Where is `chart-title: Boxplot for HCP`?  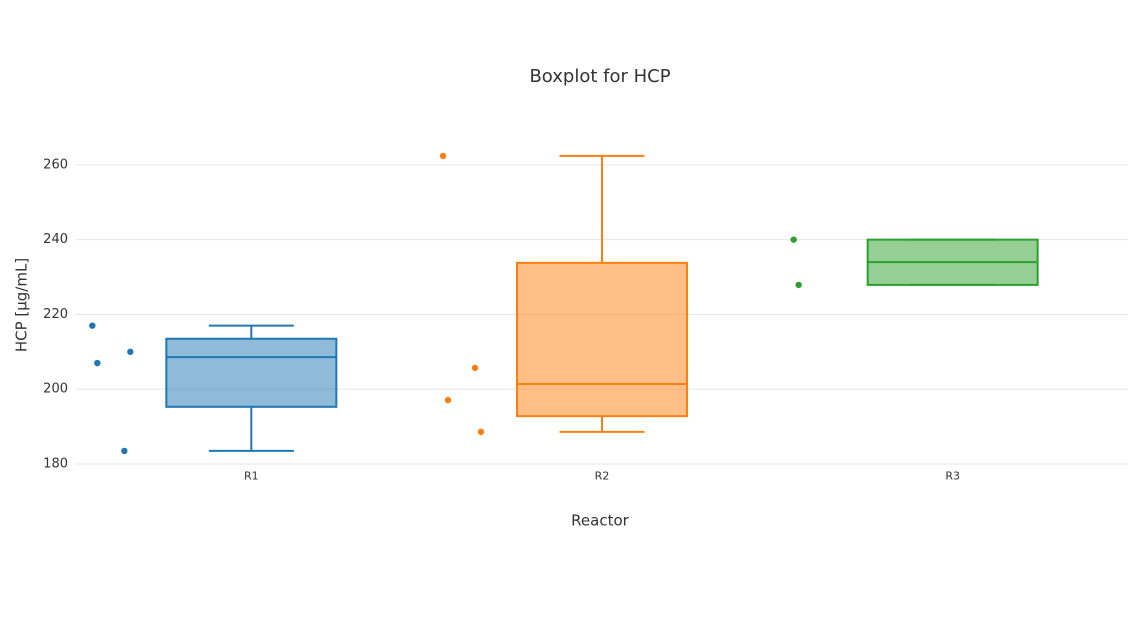 chart-title: Boxplot for HCP is located at coordinates (599, 76).